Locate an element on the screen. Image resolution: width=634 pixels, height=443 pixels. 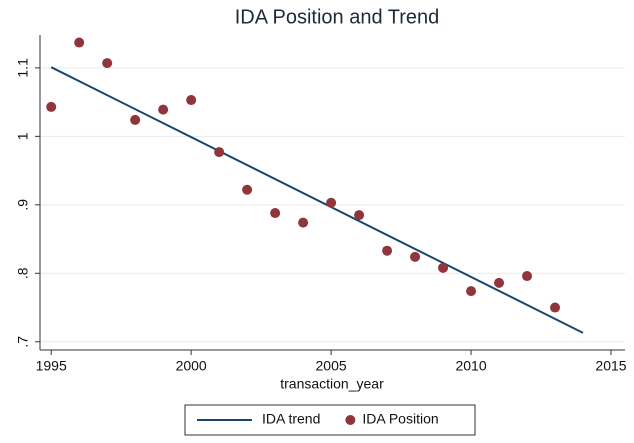
legend-label: IDA Position is located at coordinates (400, 419).